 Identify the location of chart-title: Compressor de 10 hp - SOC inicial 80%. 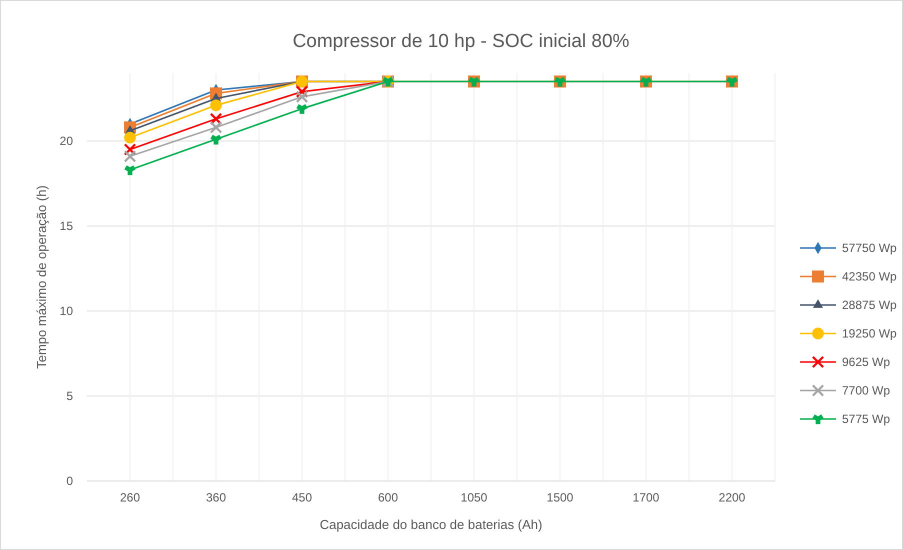
(461, 41).